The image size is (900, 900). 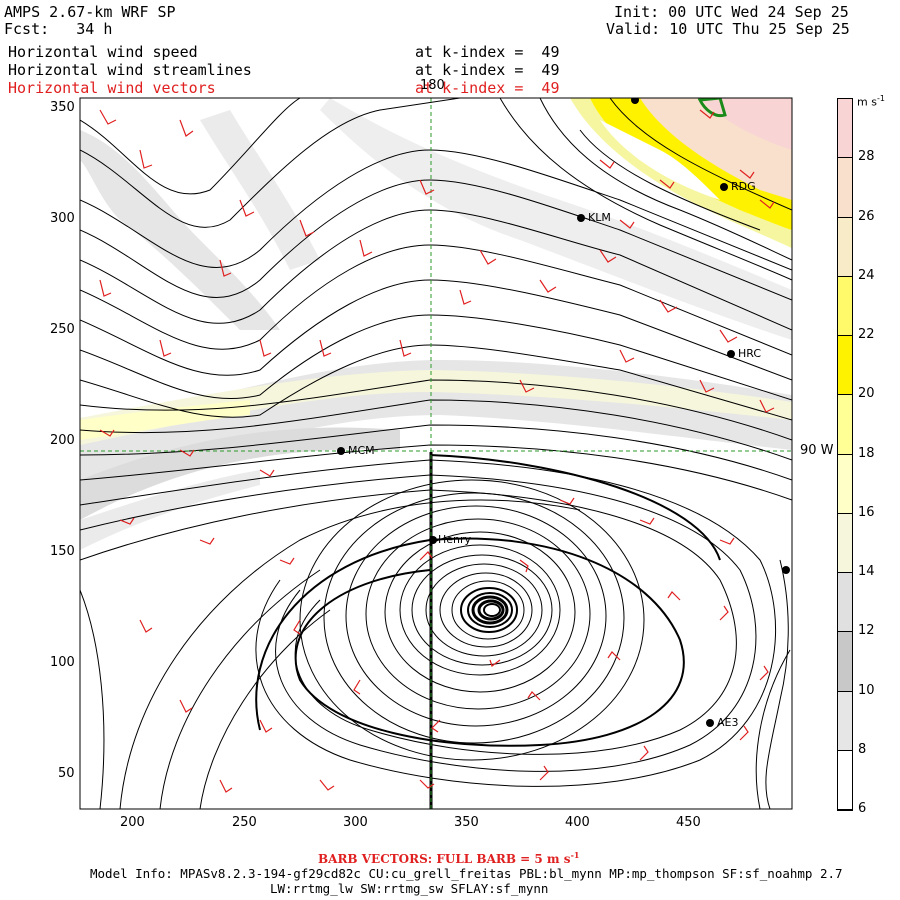 I want to click on colorbar-label: 22, so click(x=866, y=334).